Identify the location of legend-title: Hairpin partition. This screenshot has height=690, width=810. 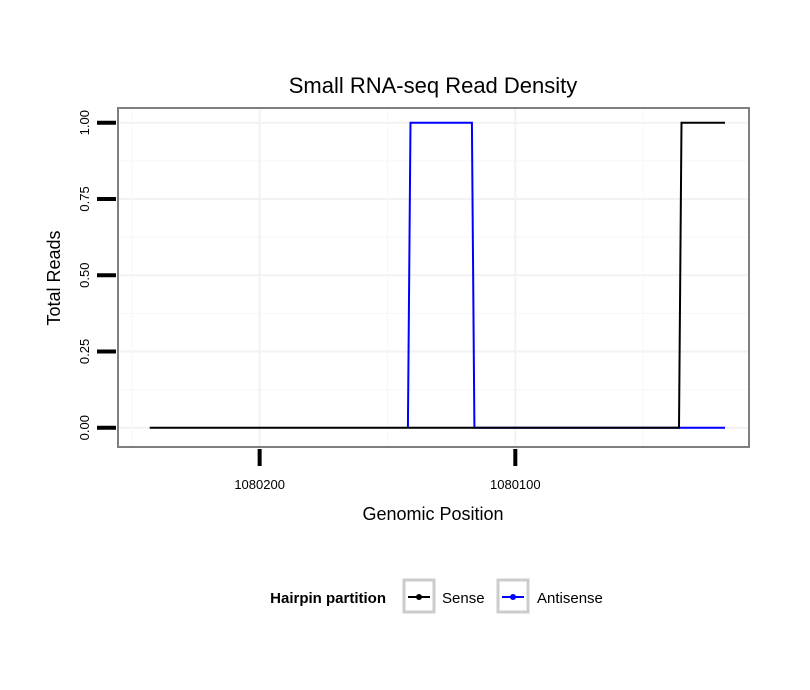
(328, 598).